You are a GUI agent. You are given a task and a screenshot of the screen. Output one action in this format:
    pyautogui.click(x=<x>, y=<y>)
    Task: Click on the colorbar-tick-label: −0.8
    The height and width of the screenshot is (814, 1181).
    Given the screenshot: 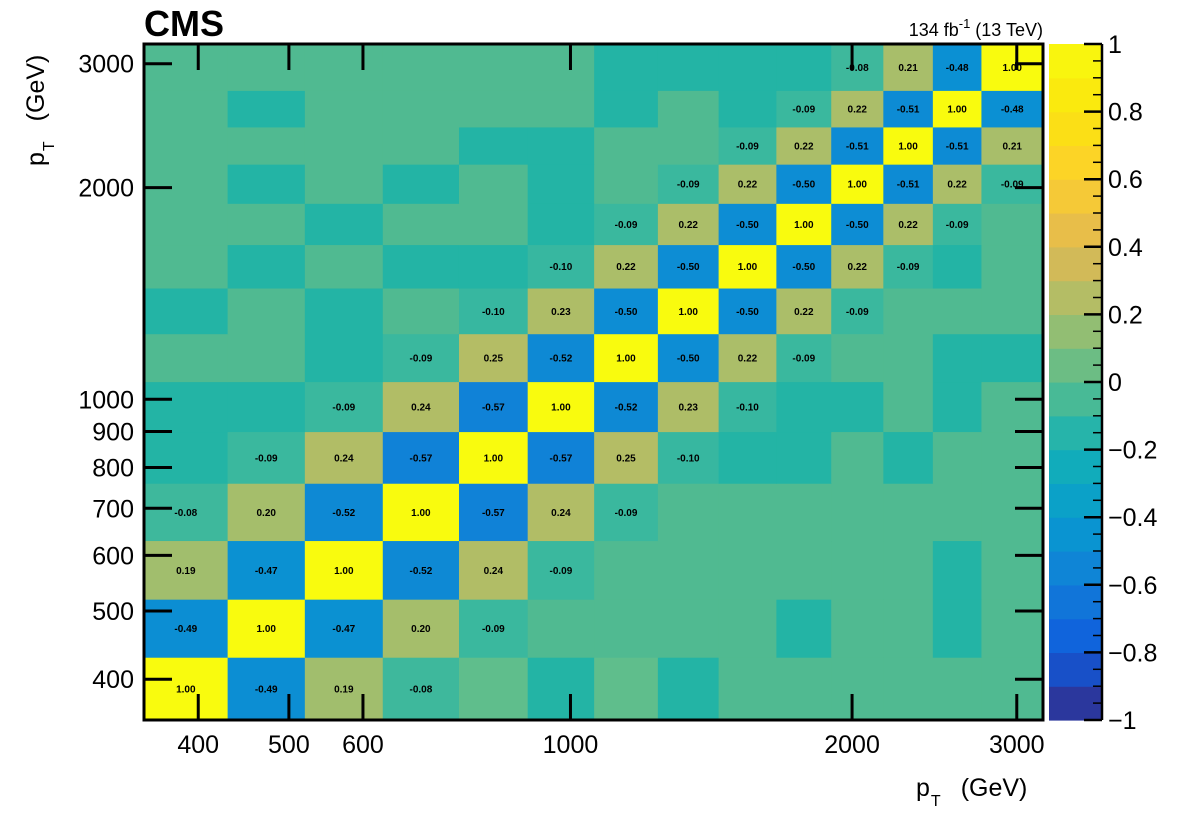 What is the action you would take?
    pyautogui.click(x=1132, y=653)
    